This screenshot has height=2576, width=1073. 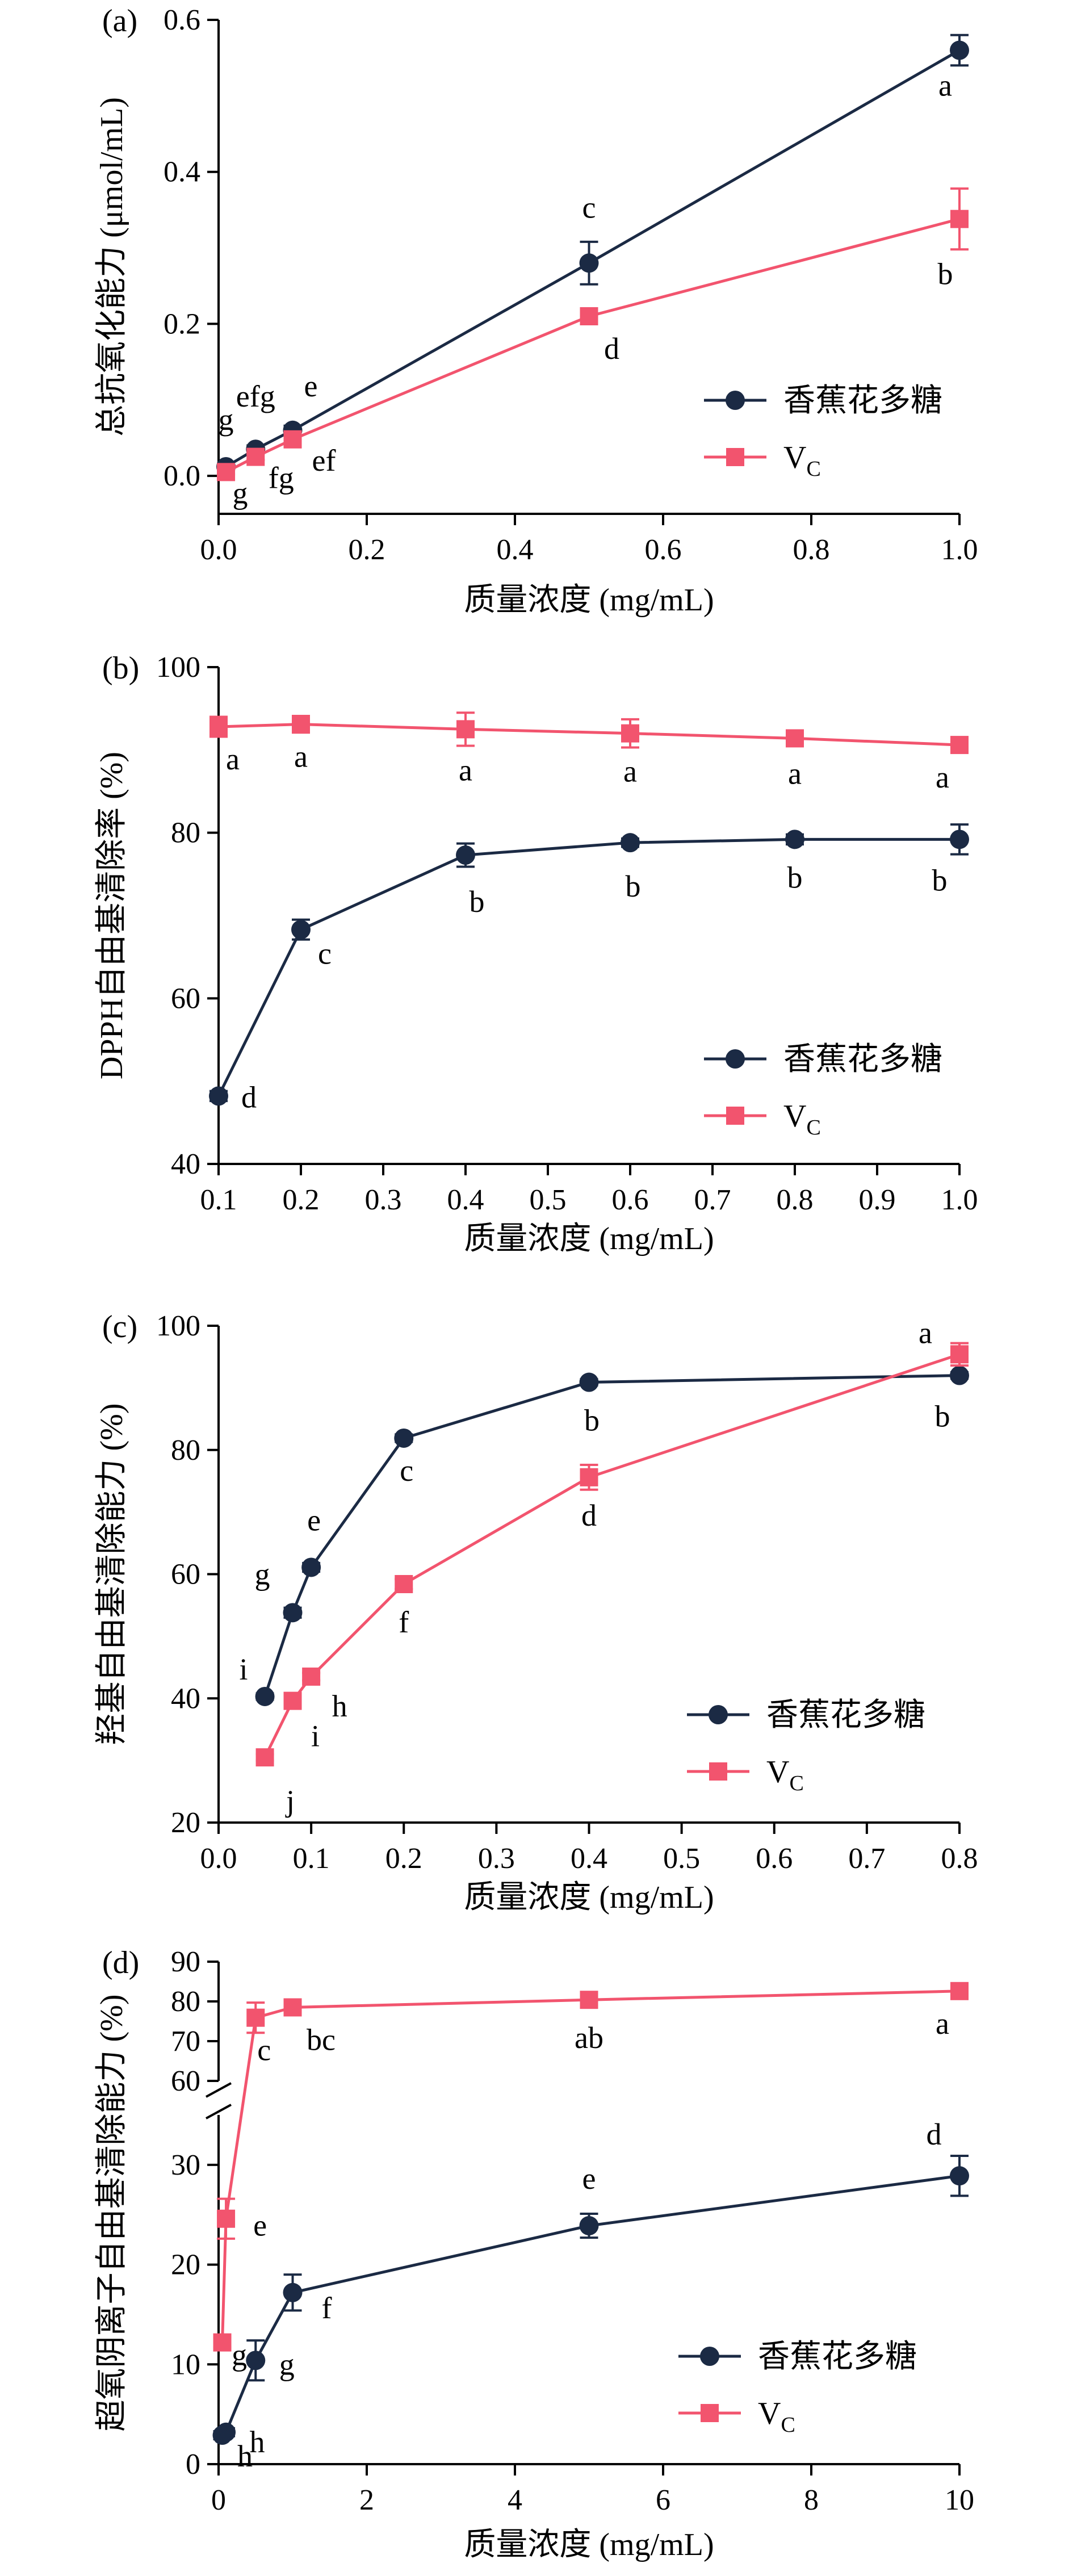 I want to click on significance-letter: i, so click(x=315, y=1736).